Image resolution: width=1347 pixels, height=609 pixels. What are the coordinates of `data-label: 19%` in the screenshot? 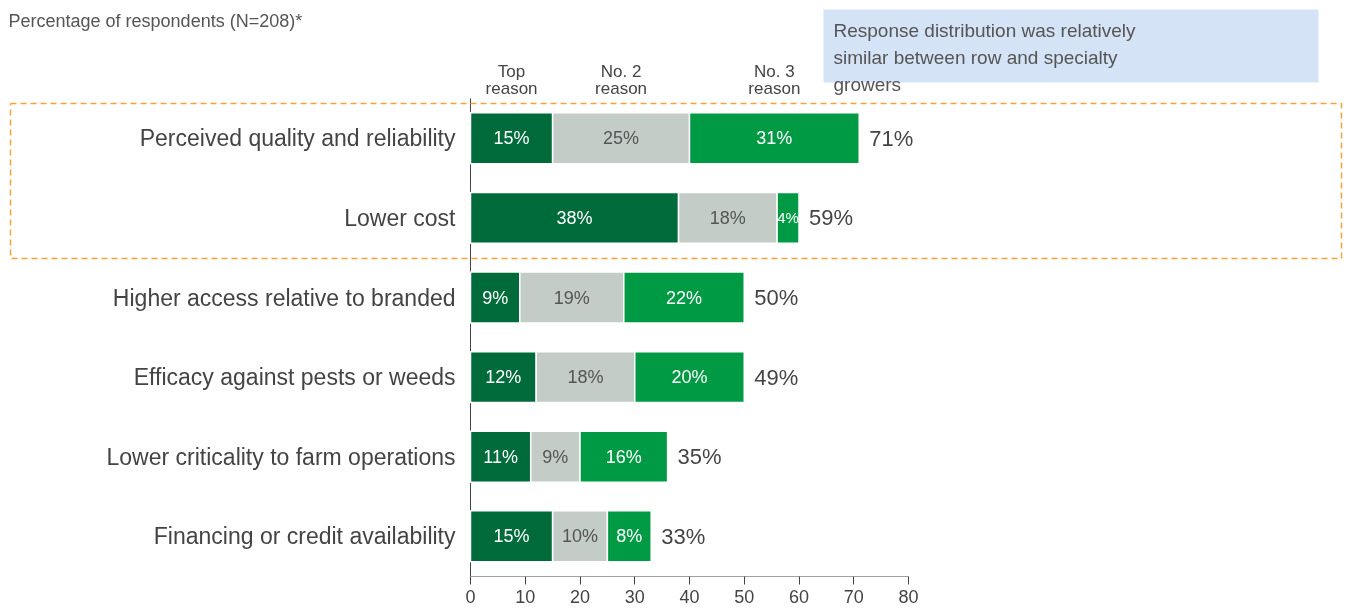 It's located at (571, 297).